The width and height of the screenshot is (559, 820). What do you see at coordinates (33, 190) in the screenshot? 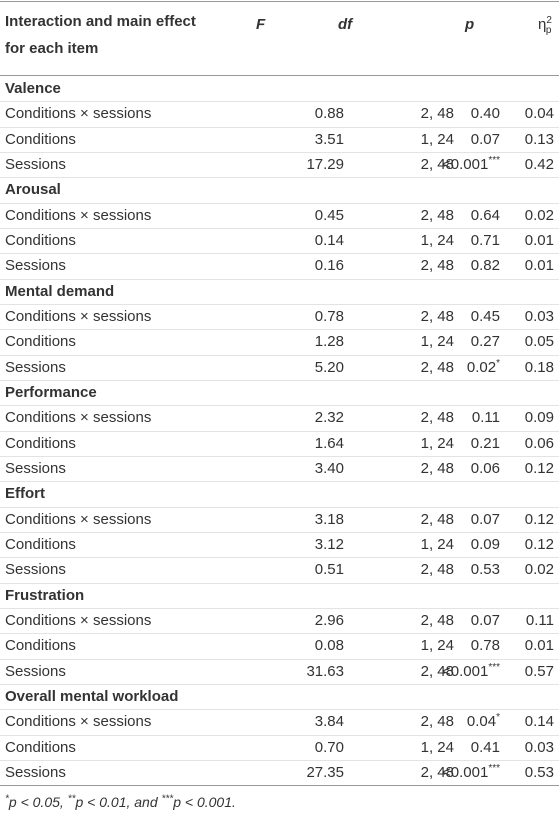
I see `group-label: Arousal` at bounding box center [33, 190].